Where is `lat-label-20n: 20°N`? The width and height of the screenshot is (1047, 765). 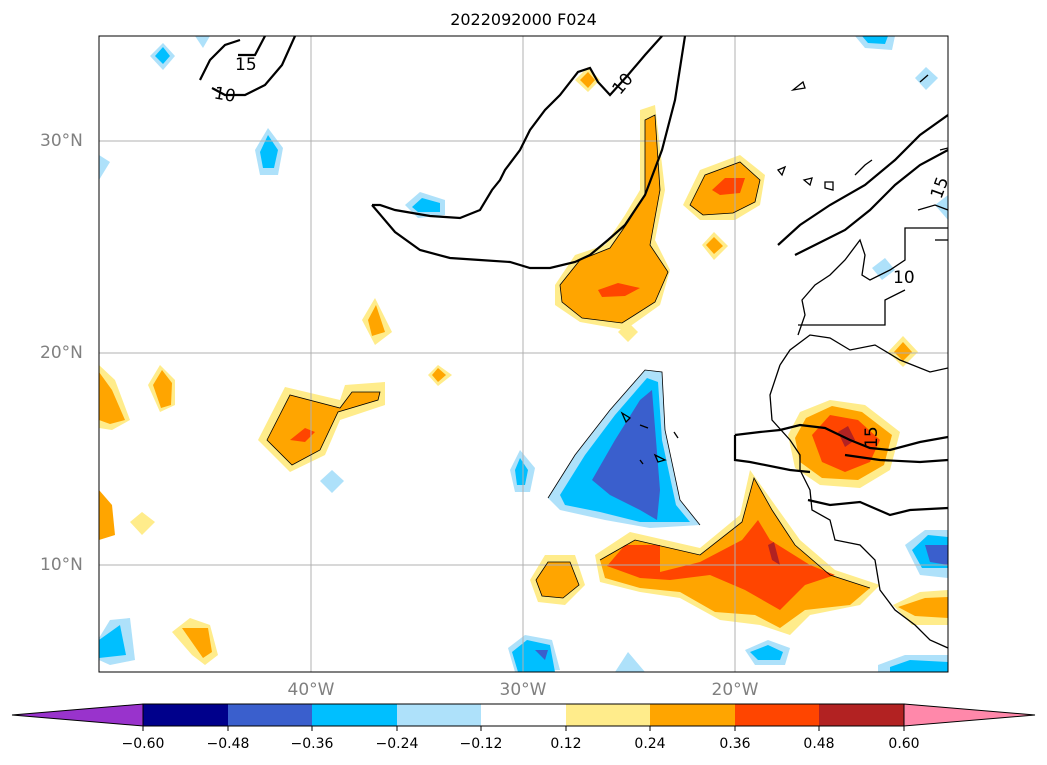
lat-label-20n: 20°N is located at coordinates (61, 353).